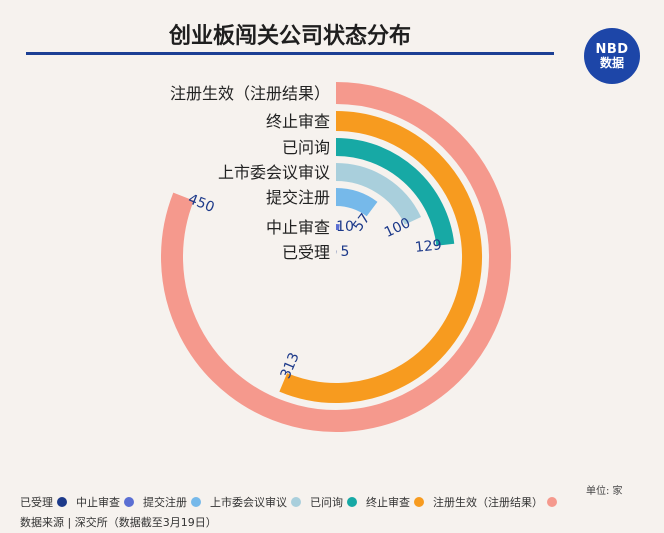 The image size is (664, 533). I want to click on value-label-series-6: 10, so click(345, 227).